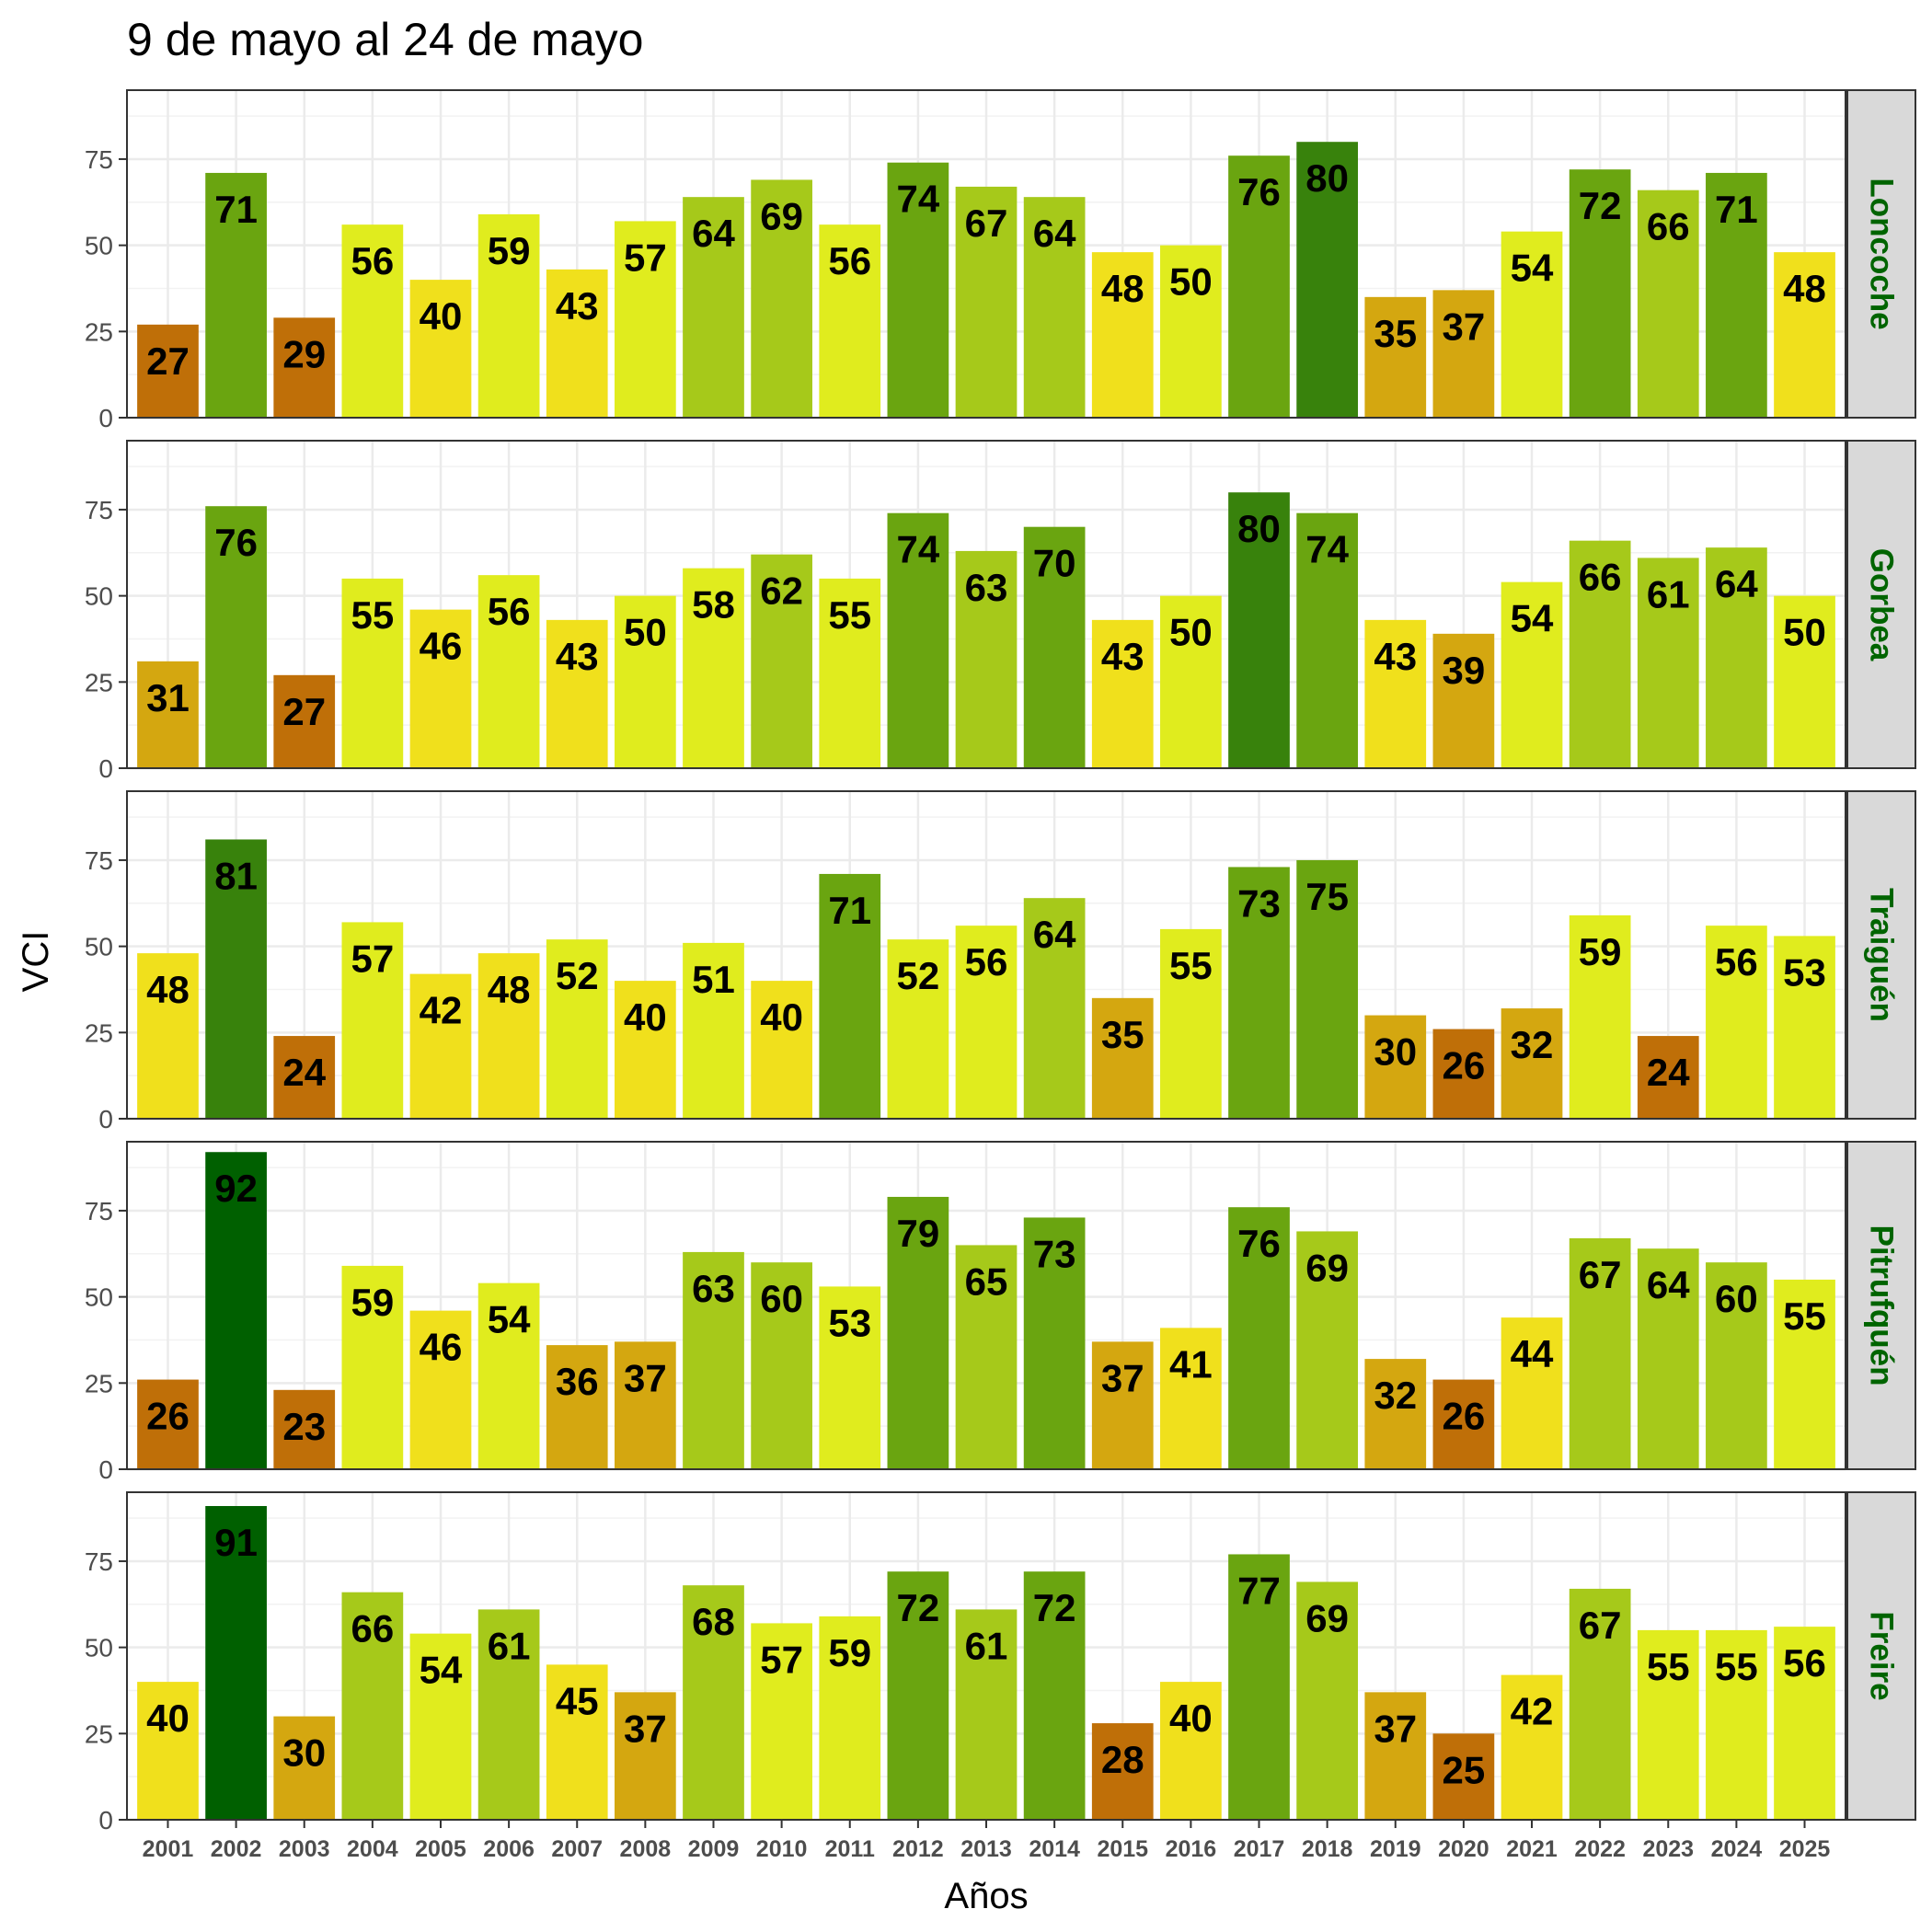 This screenshot has width=1932, height=1932. Describe the element at coordinates (1668, 593) in the screenshot. I see `bar-label: 61` at that location.